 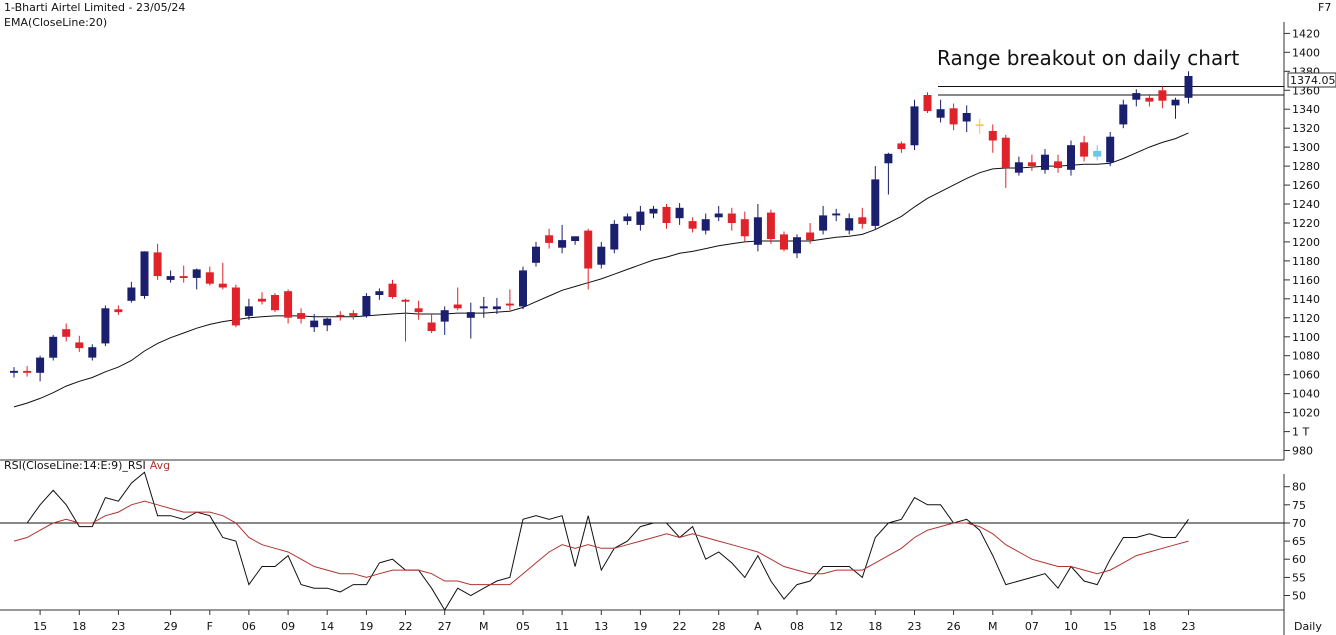 What do you see at coordinates (1299, 541) in the screenshot?
I see `rsi-tick-label: 65` at bounding box center [1299, 541].